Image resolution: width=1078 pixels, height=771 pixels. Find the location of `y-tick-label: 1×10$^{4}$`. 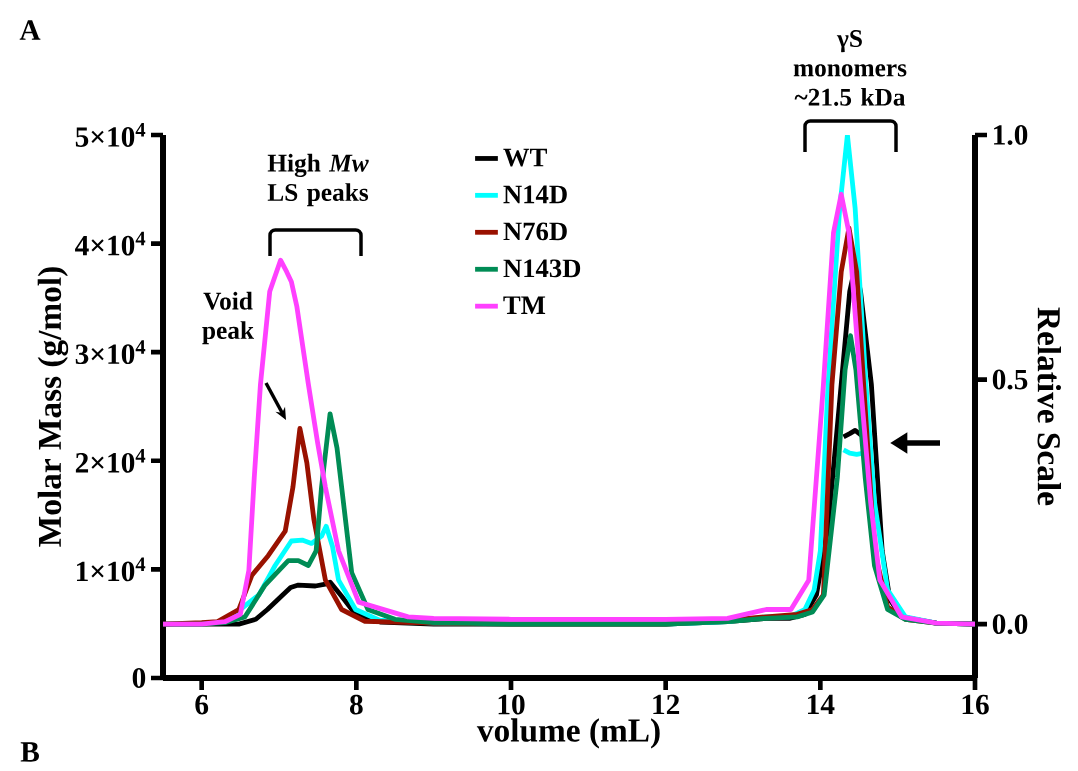

y-tick-label: 1×10$^{4}$ is located at coordinates (111, 569).